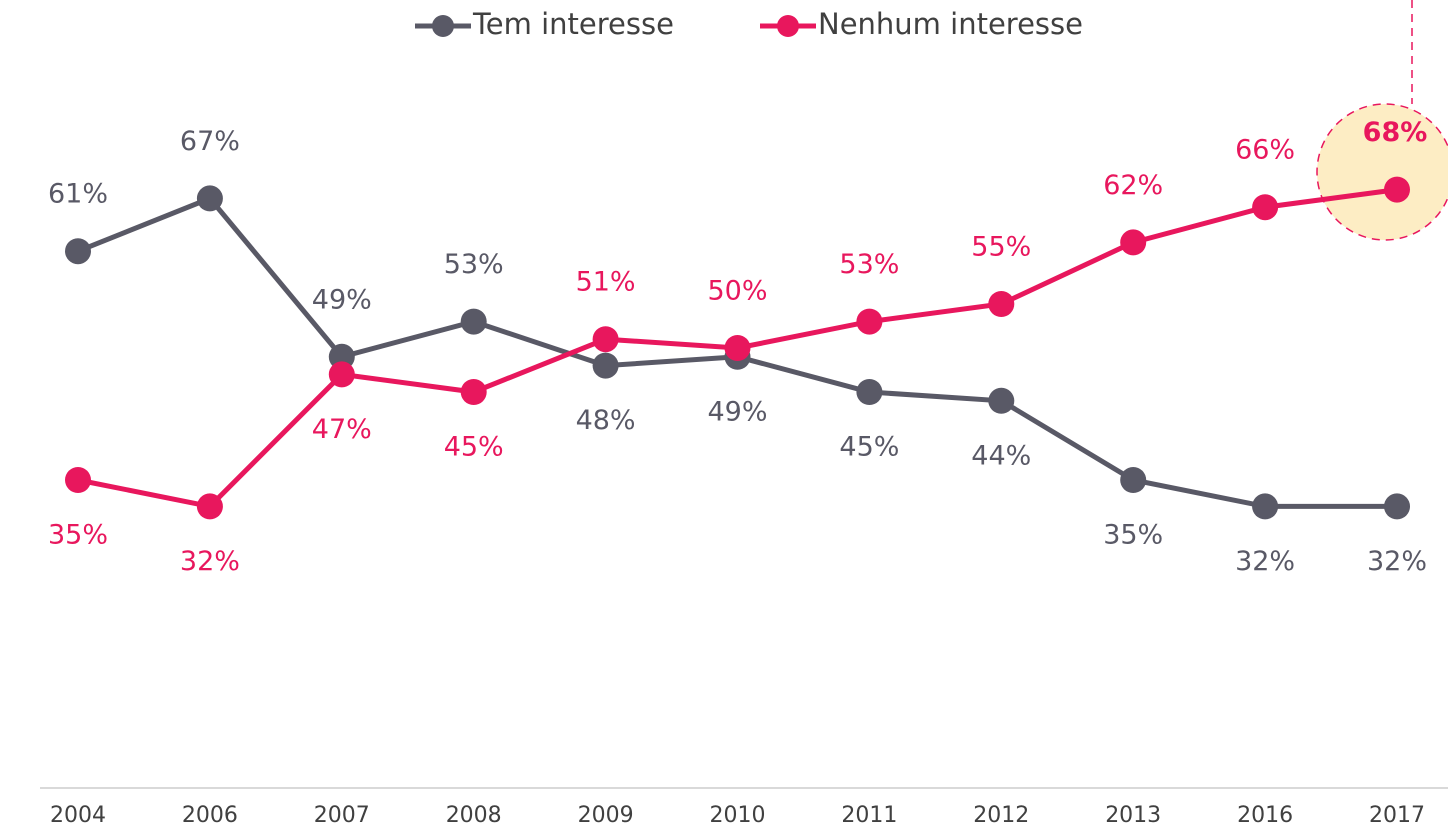  Describe the element at coordinates (1001, 455) in the screenshot. I see `data-label: 44%` at that location.